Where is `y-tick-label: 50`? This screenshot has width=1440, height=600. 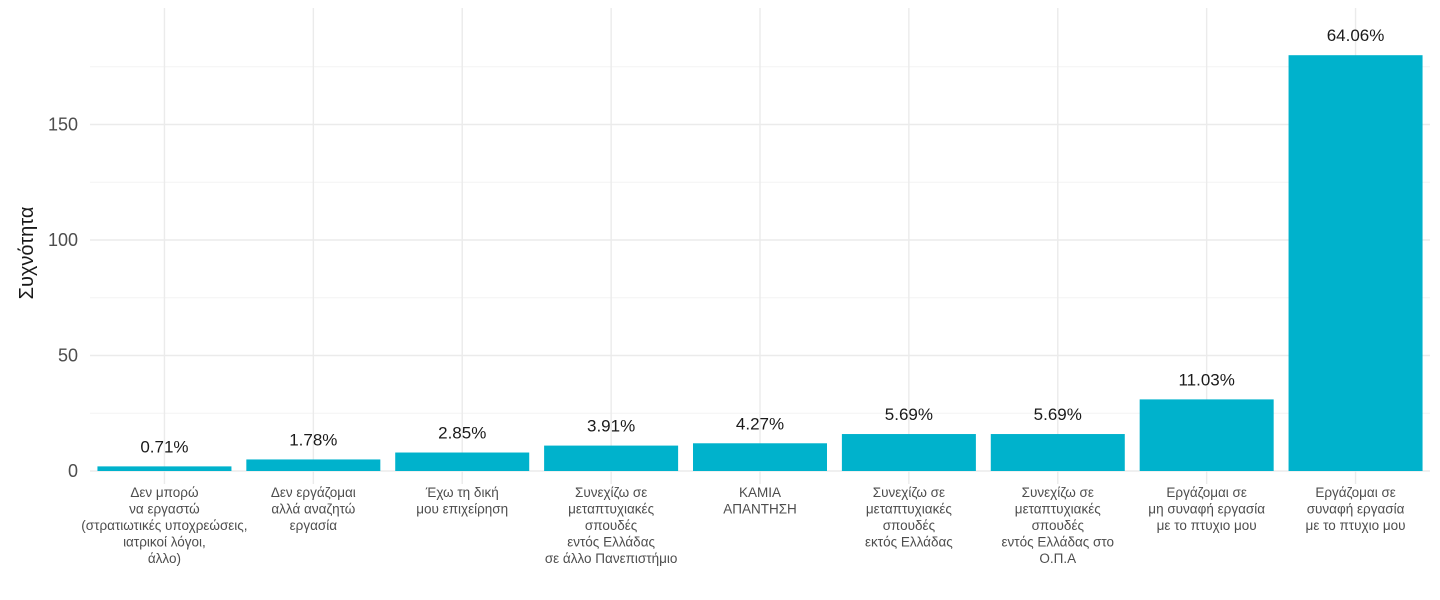
y-tick-label: 50 is located at coordinates (68, 356).